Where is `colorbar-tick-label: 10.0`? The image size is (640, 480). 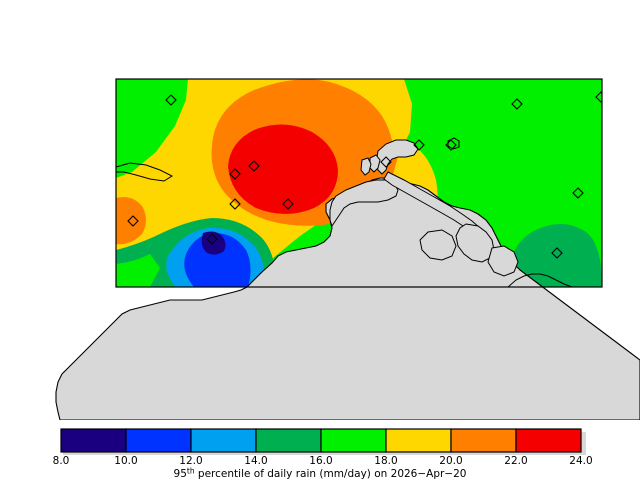 colorbar-tick-label: 10.0 is located at coordinates (125, 461).